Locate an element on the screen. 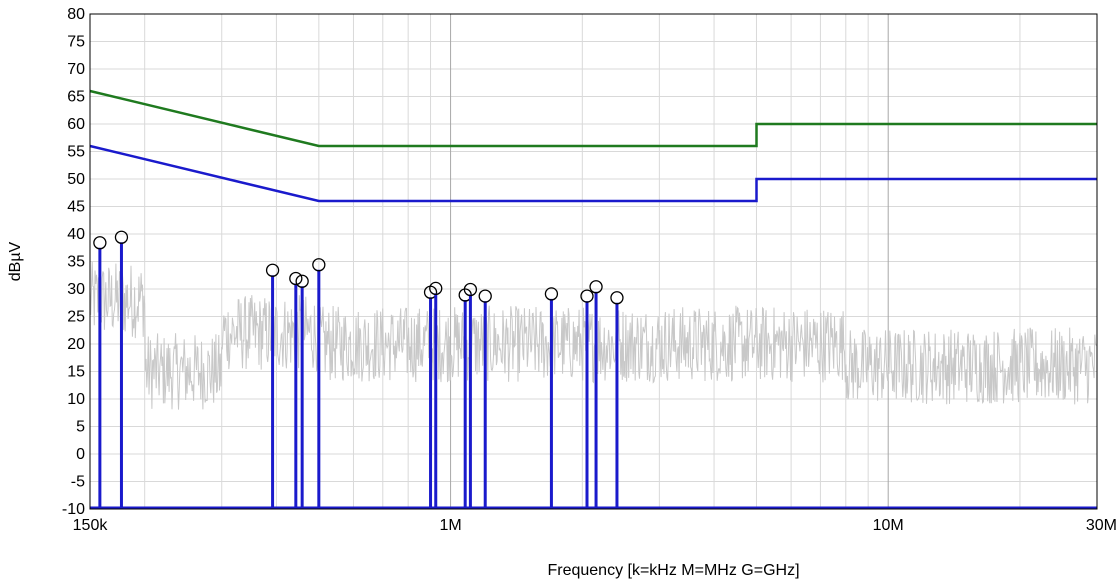  y-tick-label: 60 is located at coordinates (76, 124).